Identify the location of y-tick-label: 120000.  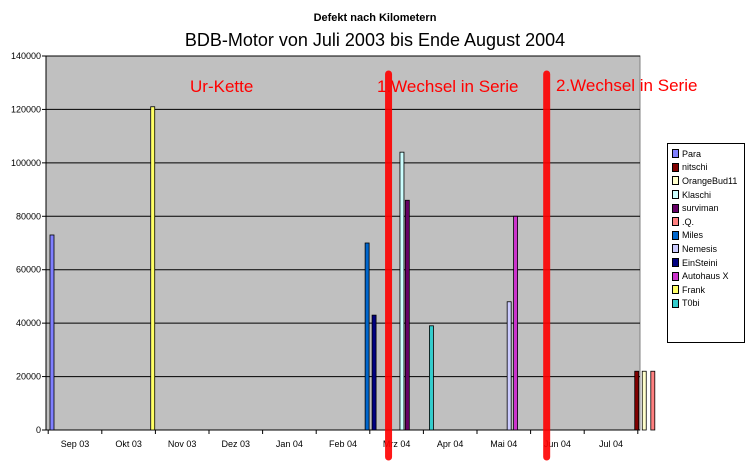
(26, 109).